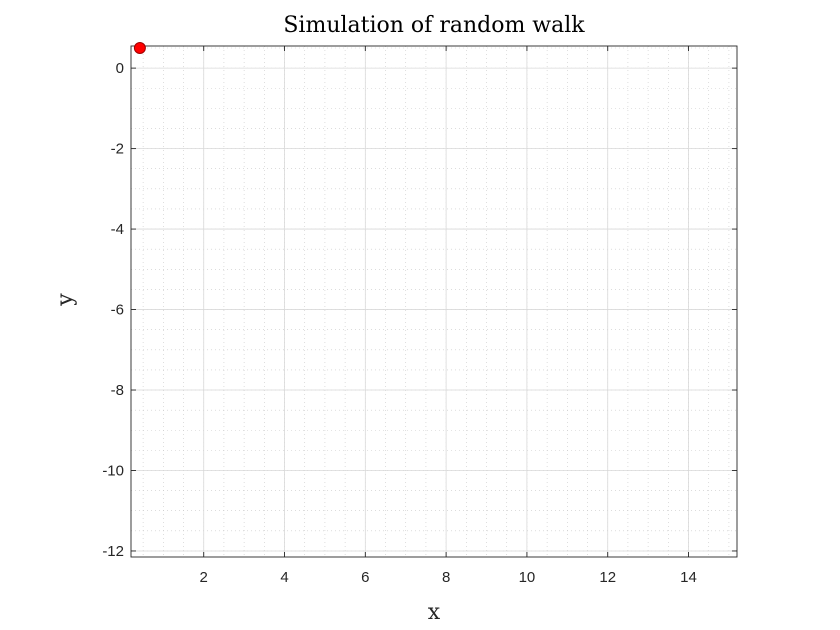  I want to click on x-tick-label: 8, so click(446, 577).